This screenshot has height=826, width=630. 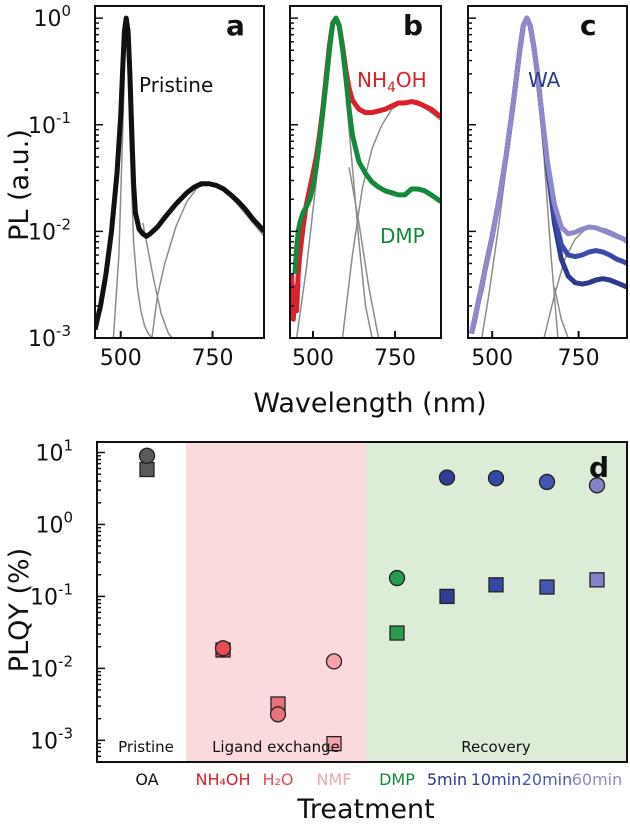 What do you see at coordinates (547, 779) in the screenshot?
I see `plqy-category-label-7: 20min` at bounding box center [547, 779].